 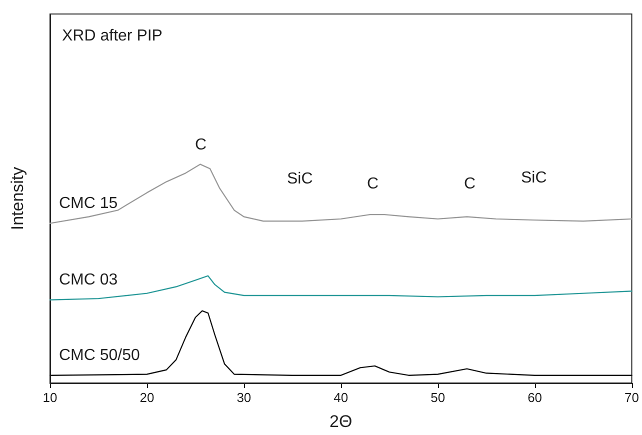 I want to click on x-tick-label: 10, so click(x=50, y=397).